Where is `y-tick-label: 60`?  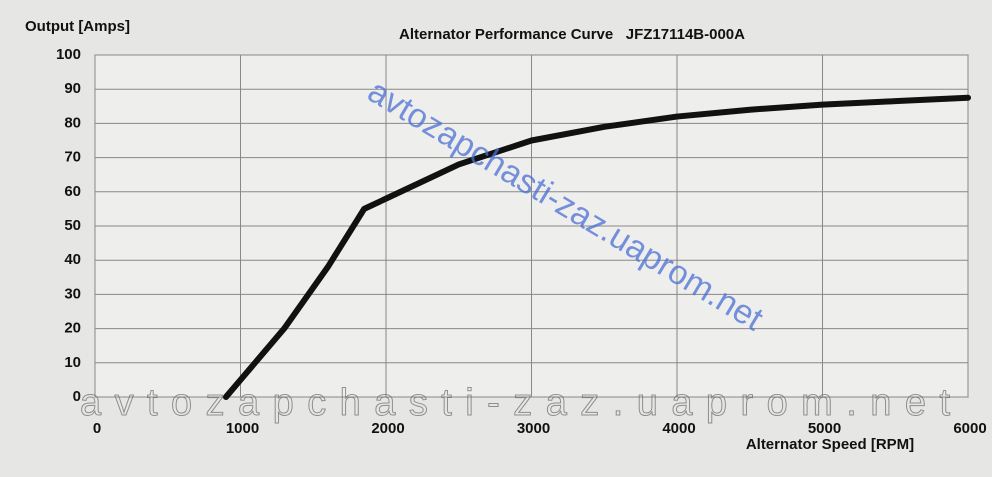 y-tick-label: 60 is located at coordinates (72, 191).